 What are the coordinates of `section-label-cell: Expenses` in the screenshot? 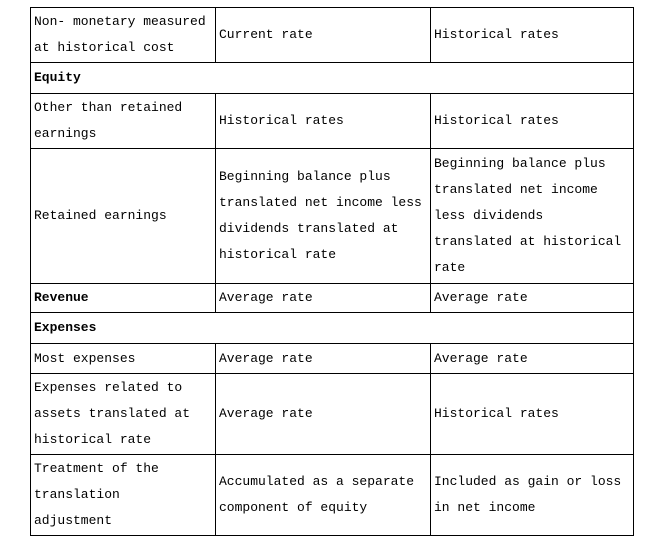 It's located at (332, 328).